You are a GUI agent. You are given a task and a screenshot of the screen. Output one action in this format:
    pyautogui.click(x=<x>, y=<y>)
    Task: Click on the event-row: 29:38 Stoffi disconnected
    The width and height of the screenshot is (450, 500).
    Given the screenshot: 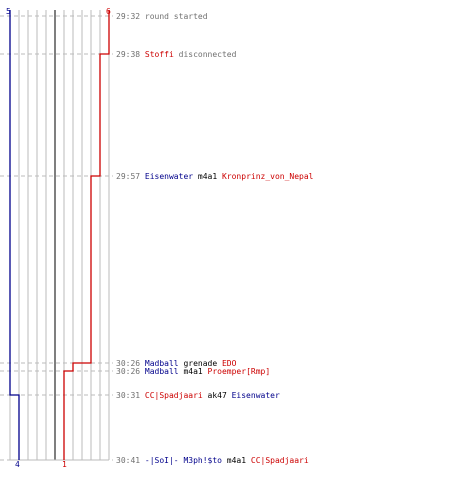 What is the action you would take?
    pyautogui.click(x=176, y=54)
    